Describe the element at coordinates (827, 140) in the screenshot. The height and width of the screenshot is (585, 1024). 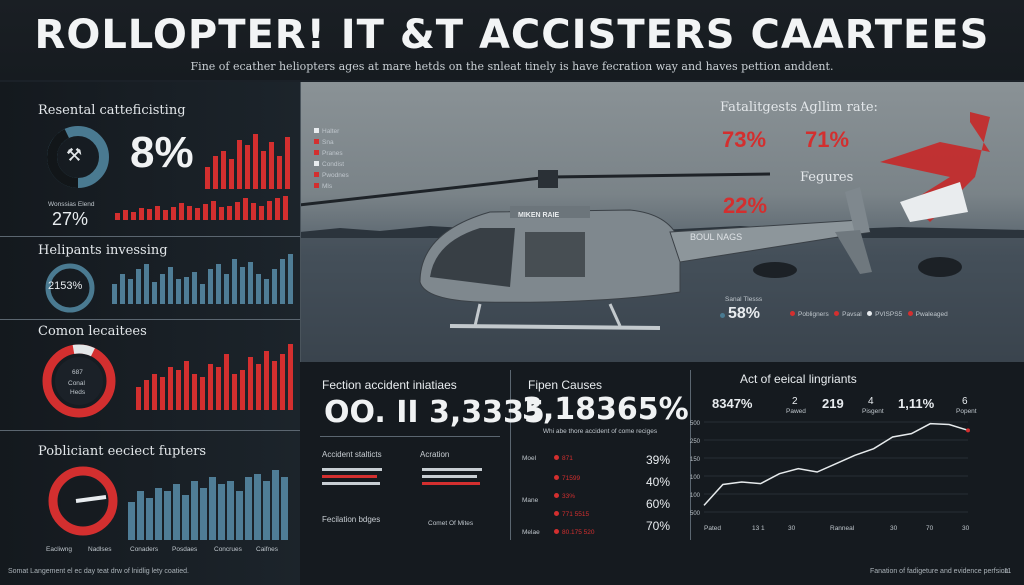
I see `agl-value: 71%` at that location.